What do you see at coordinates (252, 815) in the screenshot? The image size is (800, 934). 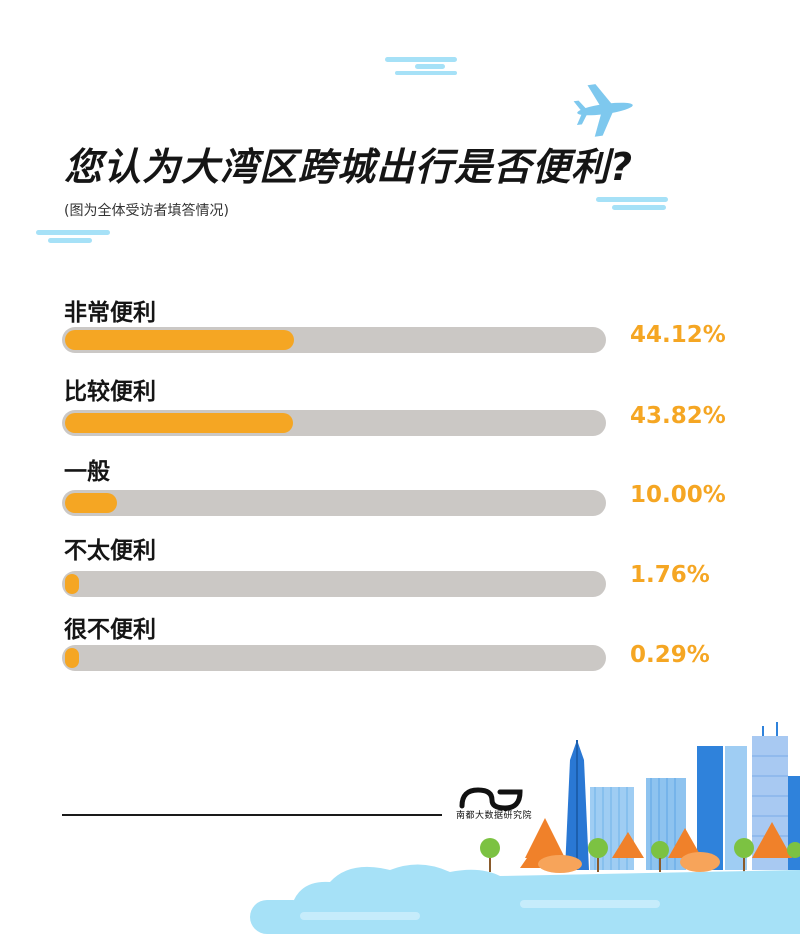 I see `divider-line` at bounding box center [252, 815].